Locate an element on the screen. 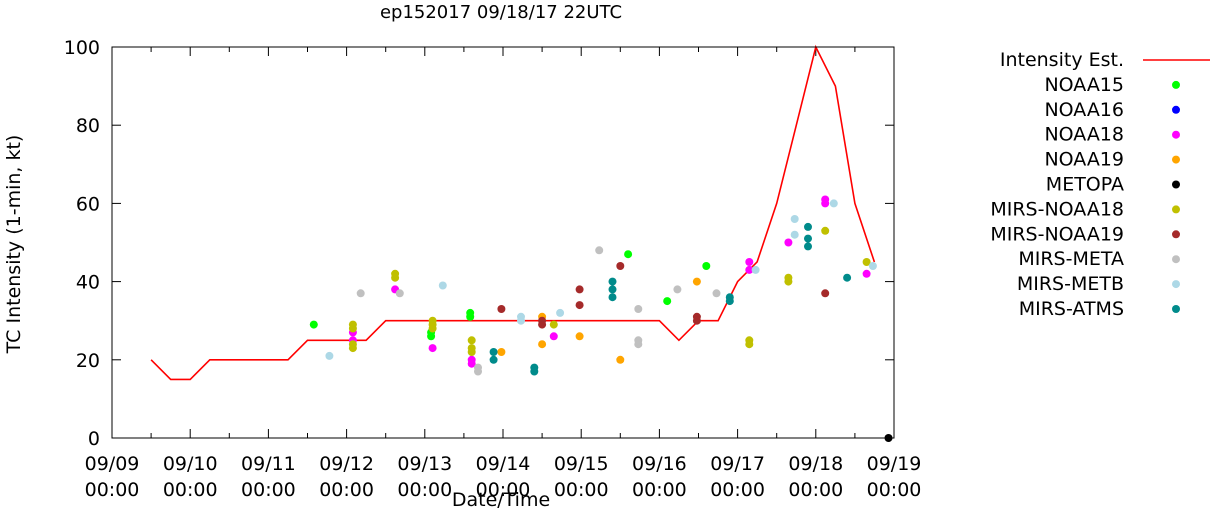 Image resolution: width=1211 pixels, height=513 pixels. legend-swatch-mirs-noaa18 is located at coordinates (1176, 209).